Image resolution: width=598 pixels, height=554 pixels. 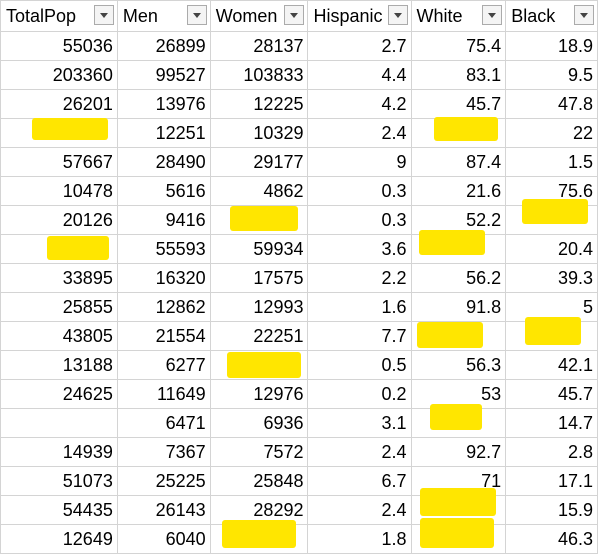 I want to click on table-cell: 6040, so click(x=163, y=539).